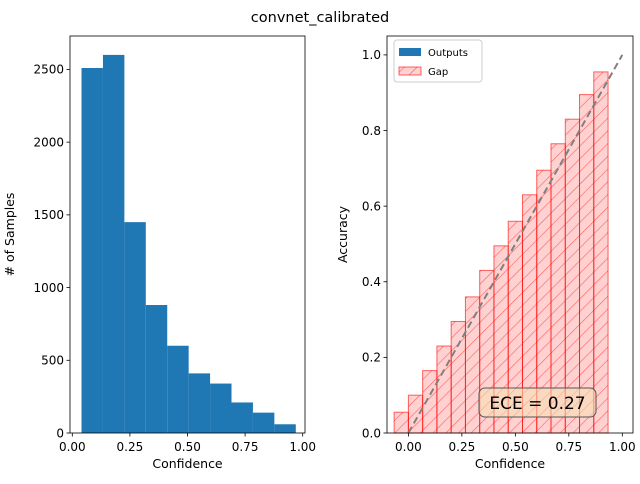  Describe the element at coordinates (371, 131) in the screenshot. I see `y-tick-label: 0.8` at that location.